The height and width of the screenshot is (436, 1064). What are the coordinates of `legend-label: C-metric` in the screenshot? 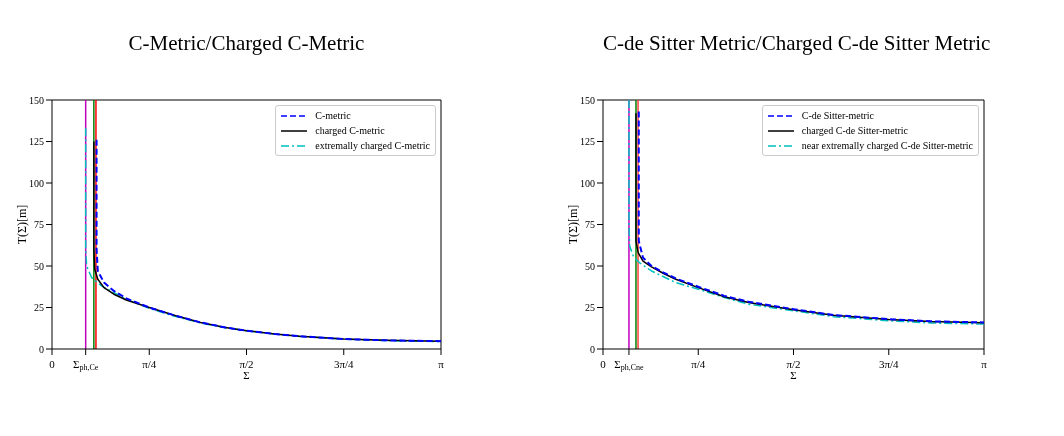 It's located at (333, 116).